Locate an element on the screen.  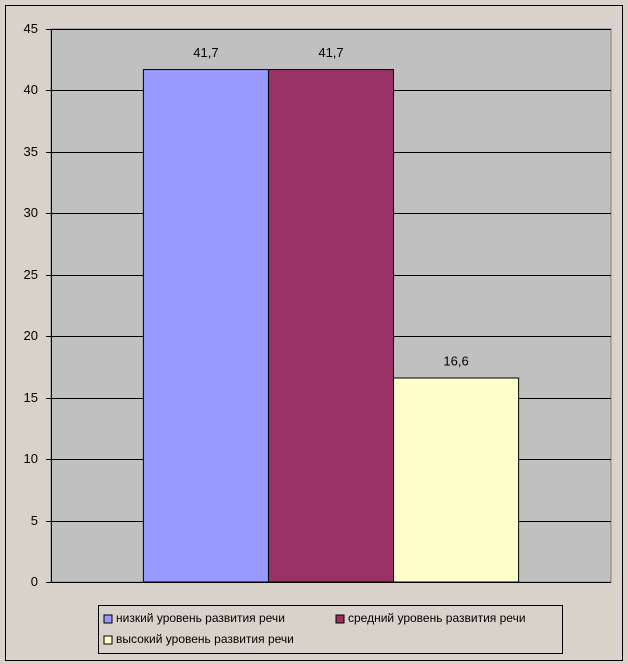
legend-box is located at coordinates (330, 629).